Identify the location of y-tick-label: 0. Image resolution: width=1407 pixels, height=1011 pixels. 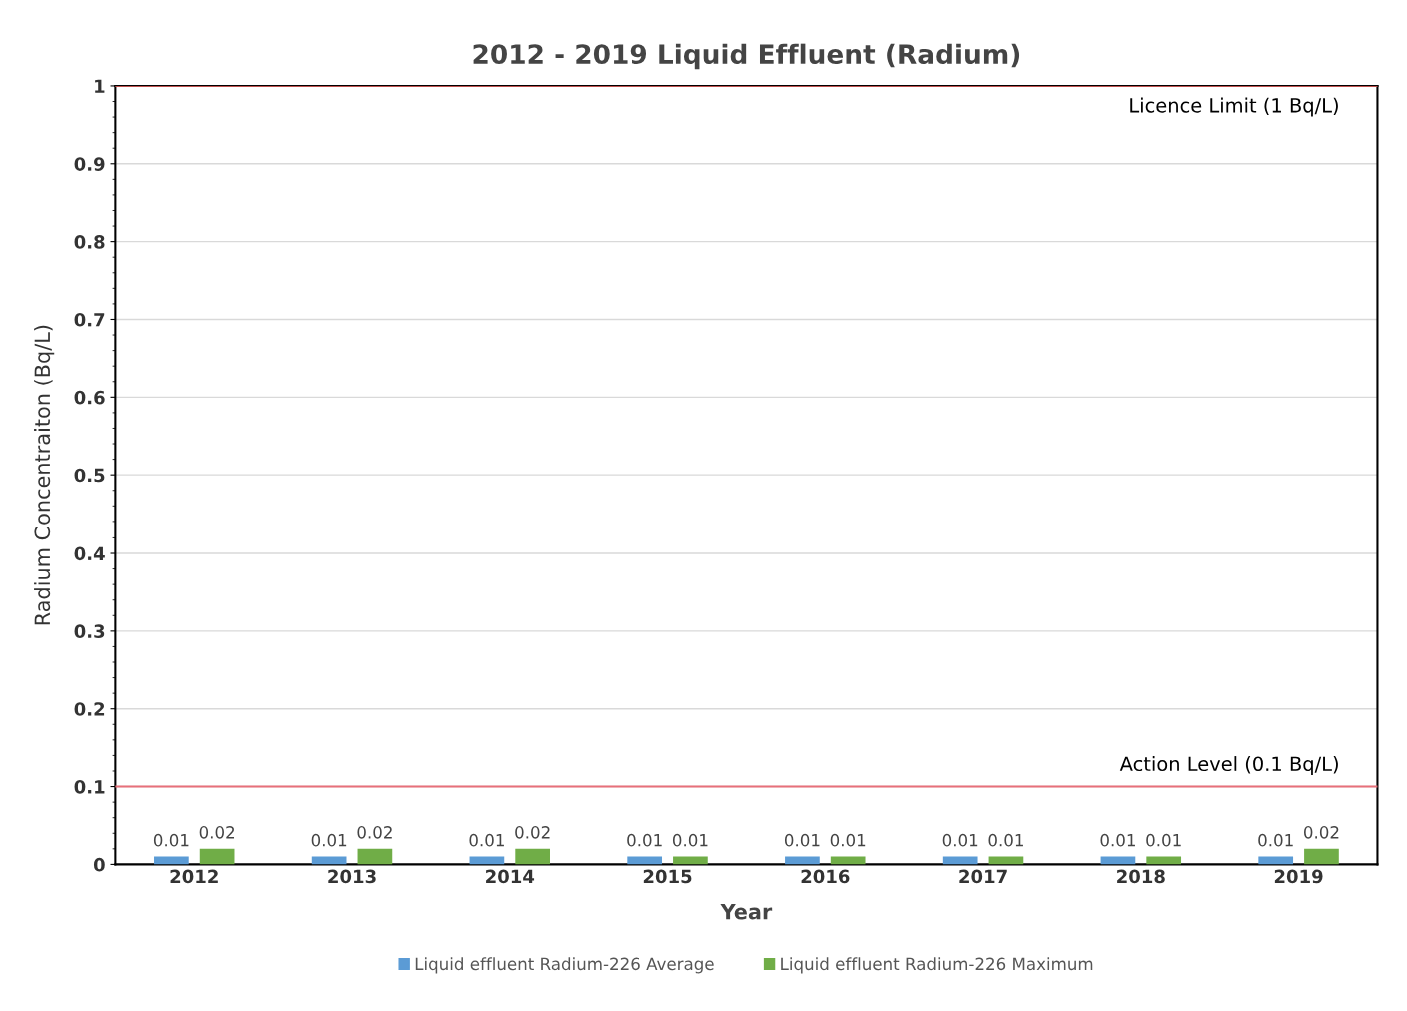
(99, 864).